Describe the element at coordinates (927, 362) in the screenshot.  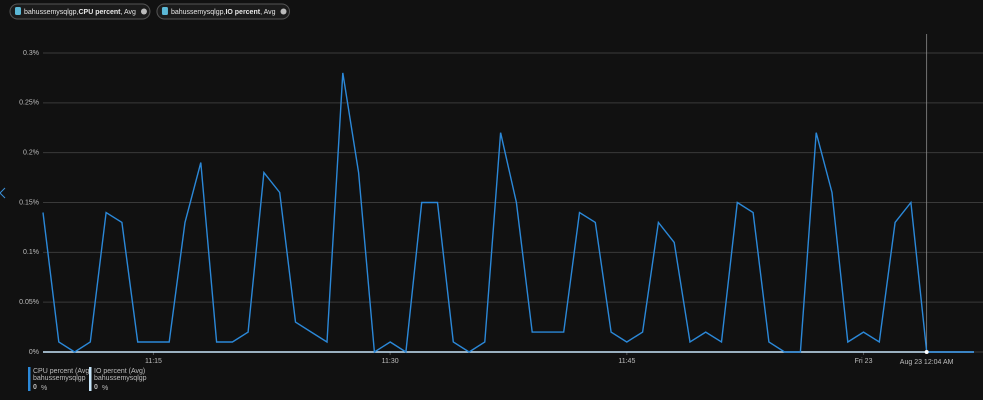
I see `cursor-label: Aug 23 12:04 AM` at that location.